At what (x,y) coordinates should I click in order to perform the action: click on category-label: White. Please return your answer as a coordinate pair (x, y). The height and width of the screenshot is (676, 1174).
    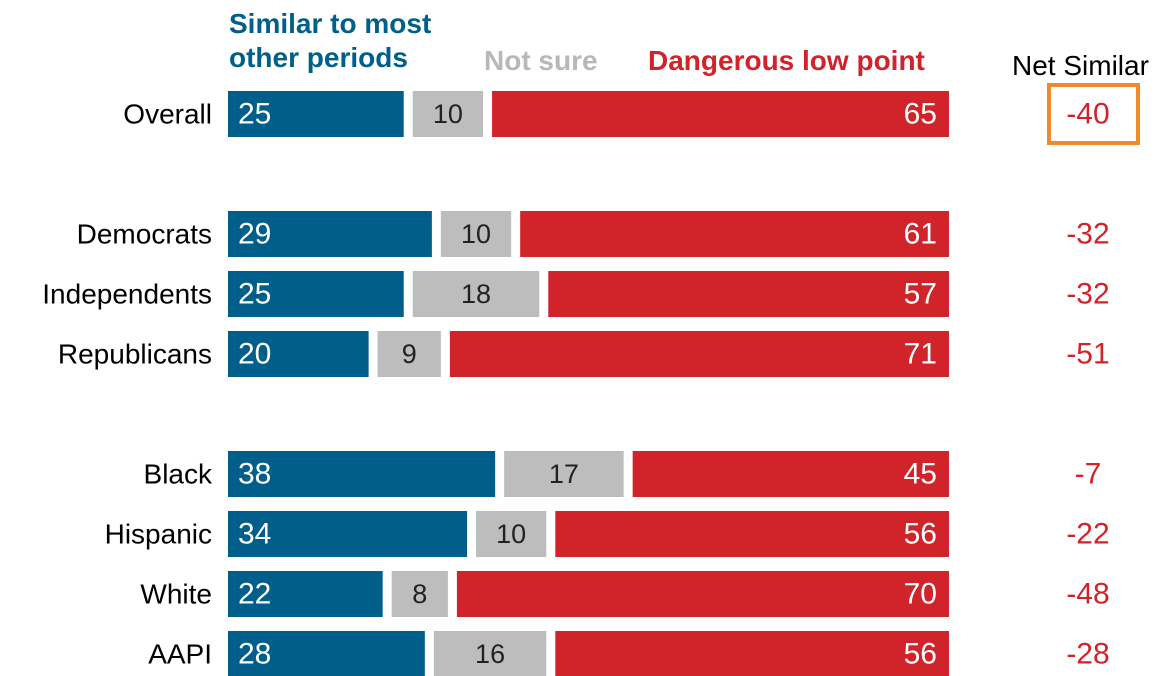
    Looking at the image, I should click on (176, 594).